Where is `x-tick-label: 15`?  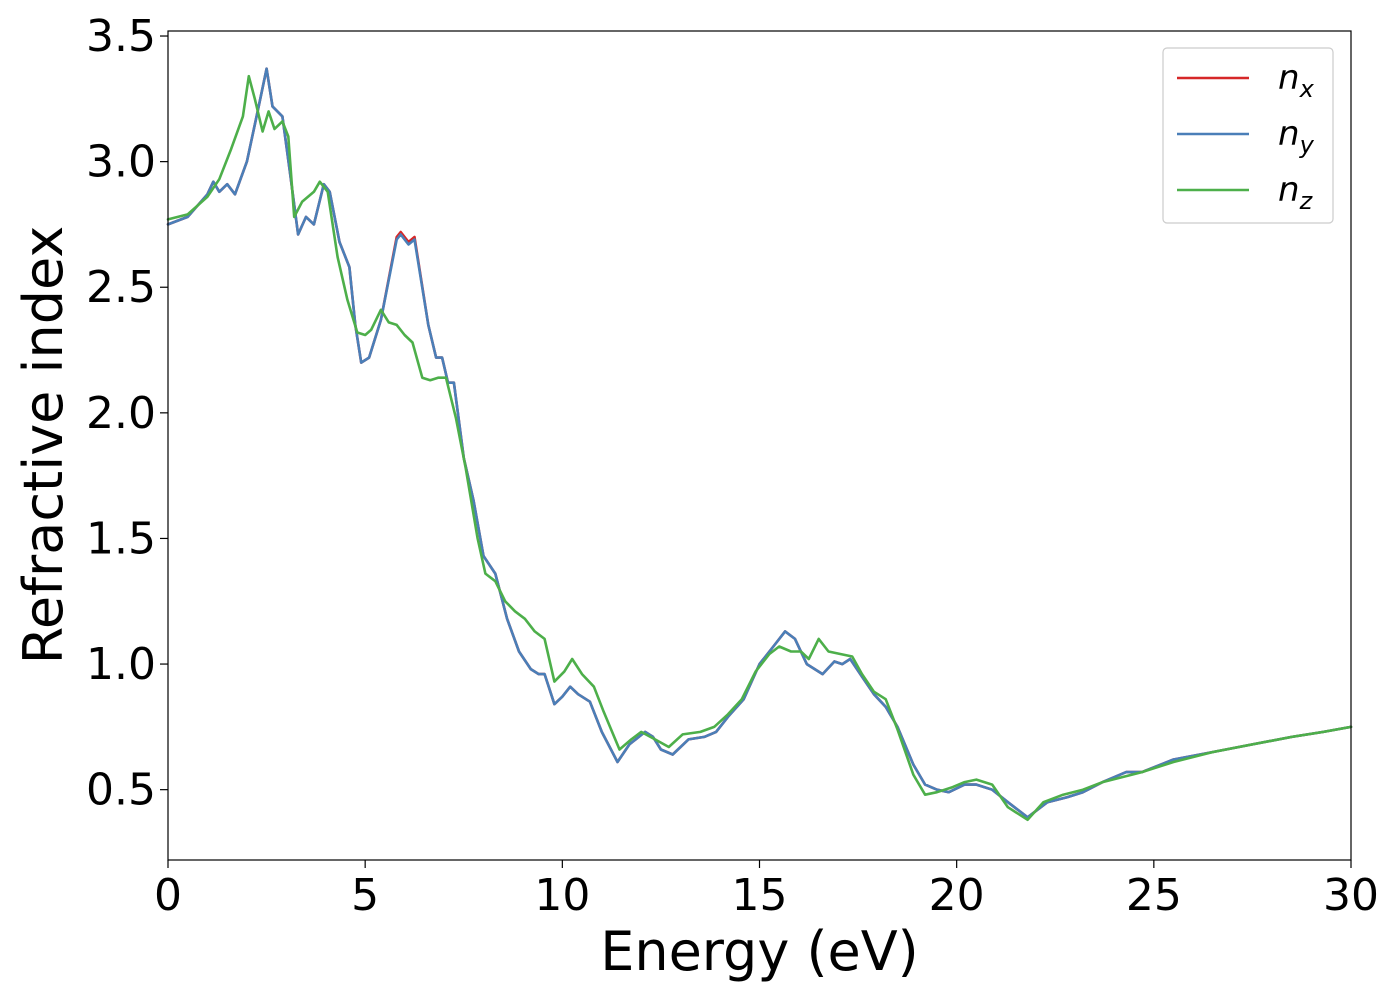 x-tick-label: 15 is located at coordinates (760, 895).